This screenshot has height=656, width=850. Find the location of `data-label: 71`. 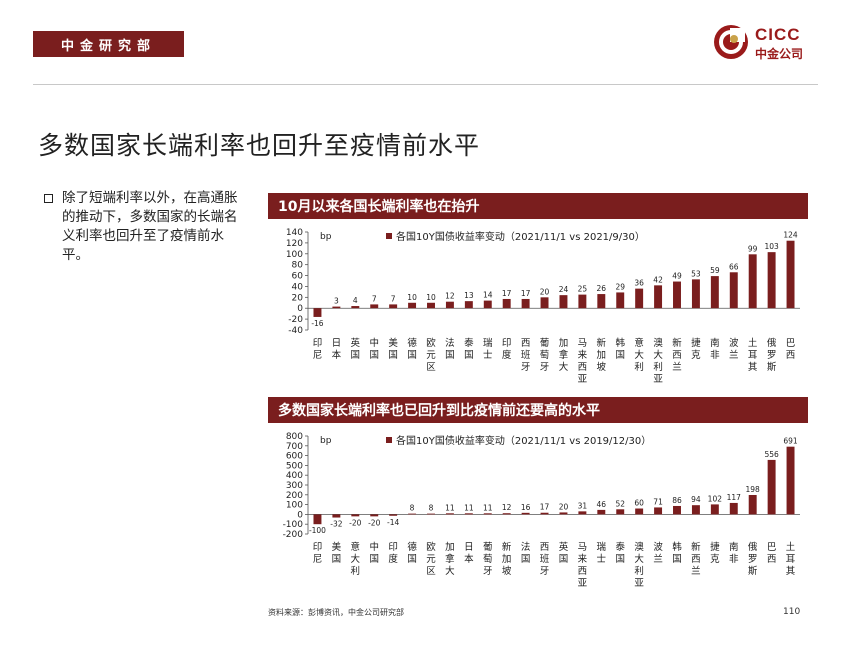

data-label: 71 is located at coordinates (658, 501).